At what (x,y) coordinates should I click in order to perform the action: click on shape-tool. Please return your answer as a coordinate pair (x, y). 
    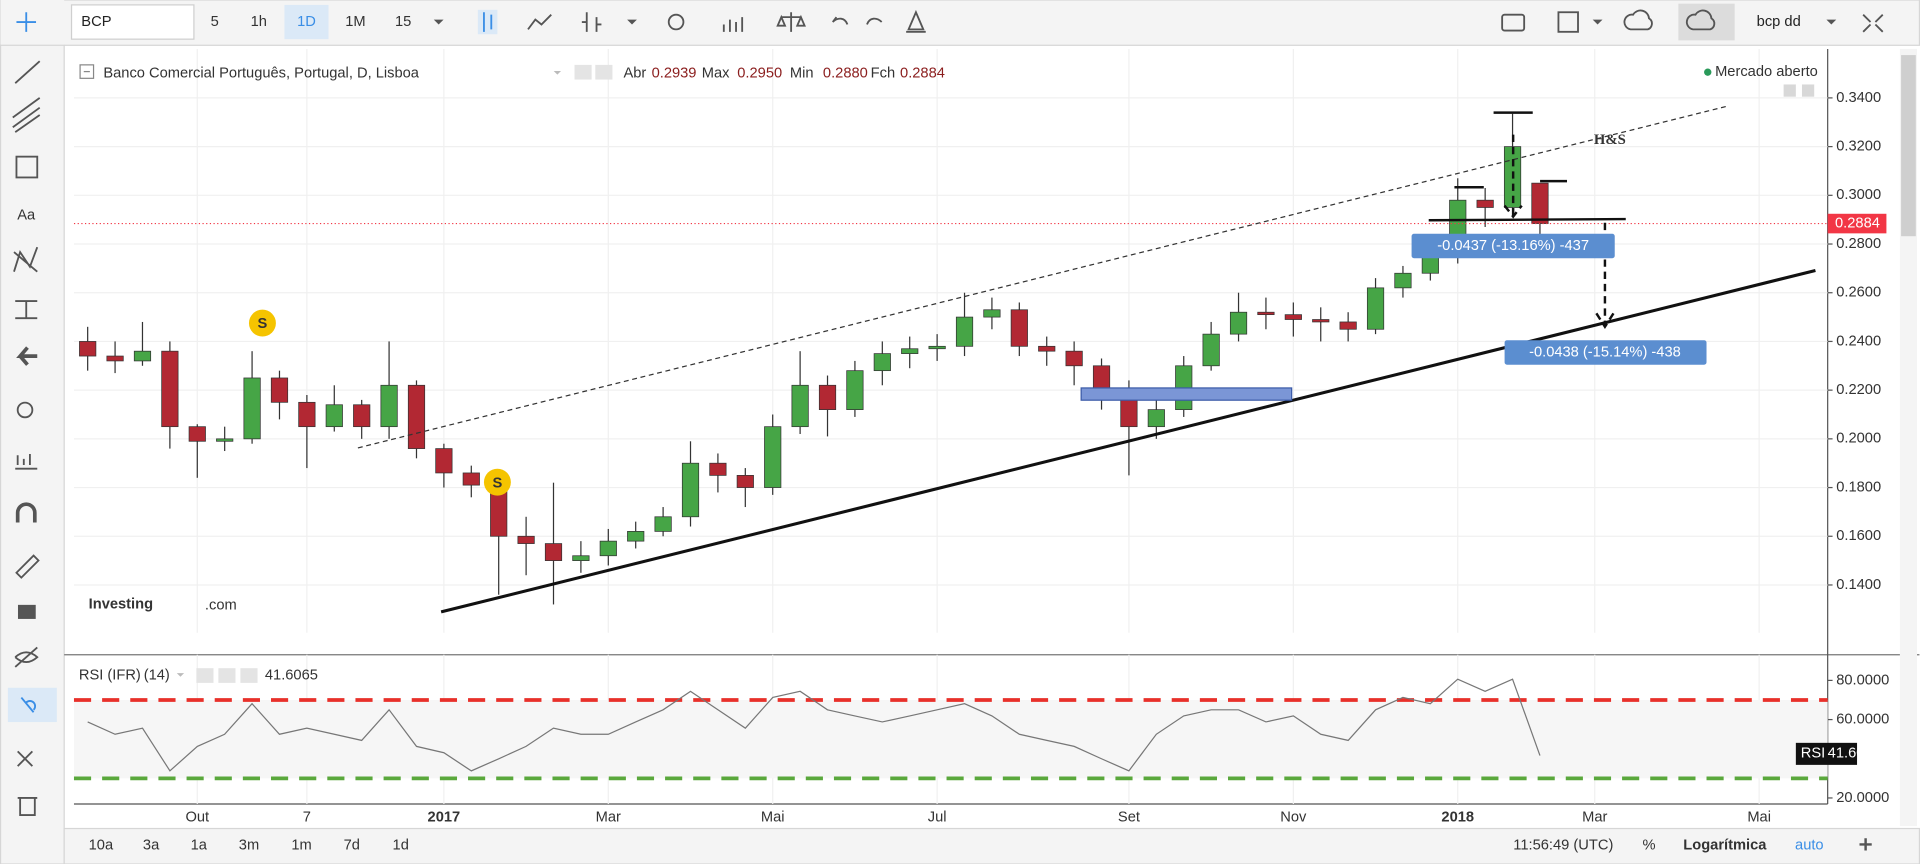
    Looking at the image, I should click on (27, 167).